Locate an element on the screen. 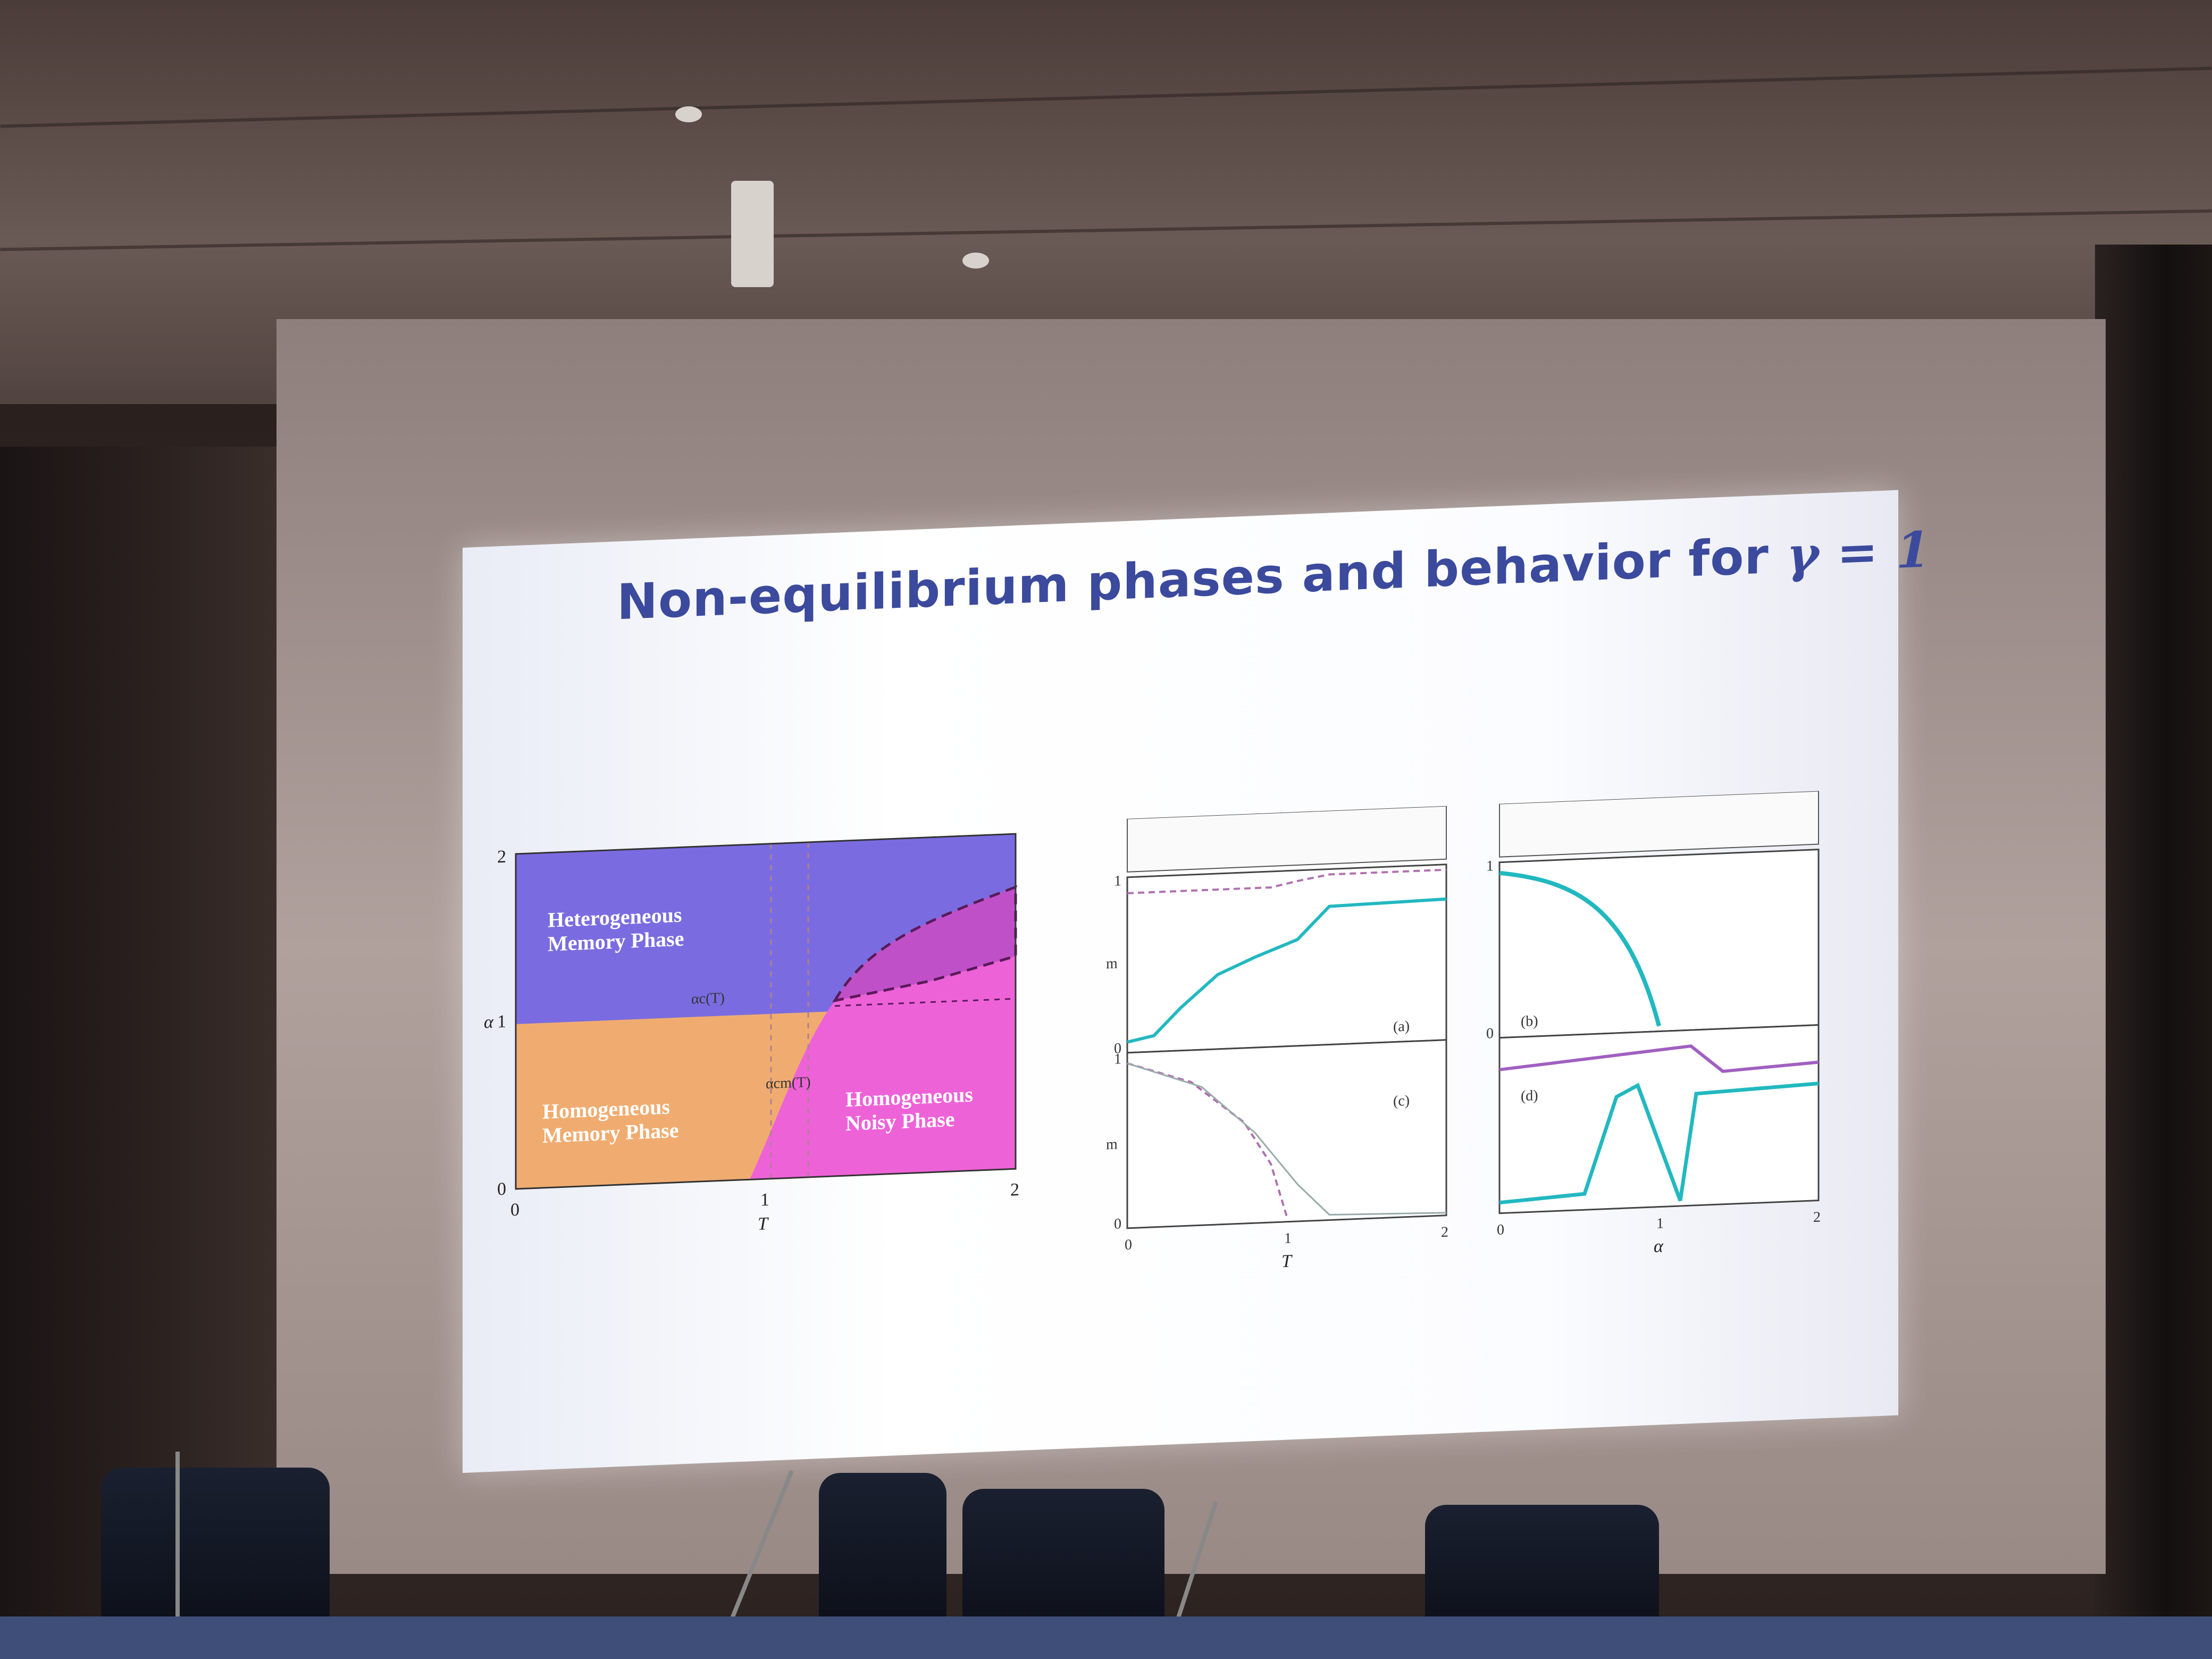  panel-b-curve-teal is located at coordinates (1580, 948).